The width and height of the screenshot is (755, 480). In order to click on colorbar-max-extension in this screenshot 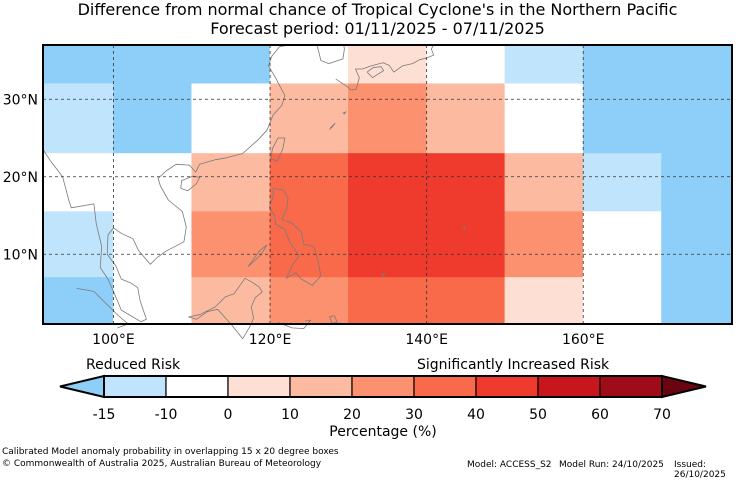, I will do `click(684, 386)`.